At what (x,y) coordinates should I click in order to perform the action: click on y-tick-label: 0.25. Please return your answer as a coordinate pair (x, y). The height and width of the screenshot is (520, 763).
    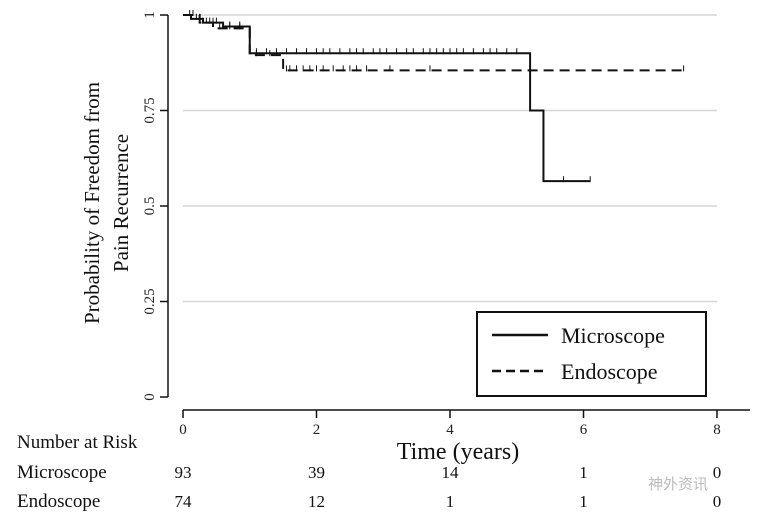
    Looking at the image, I should click on (150, 301).